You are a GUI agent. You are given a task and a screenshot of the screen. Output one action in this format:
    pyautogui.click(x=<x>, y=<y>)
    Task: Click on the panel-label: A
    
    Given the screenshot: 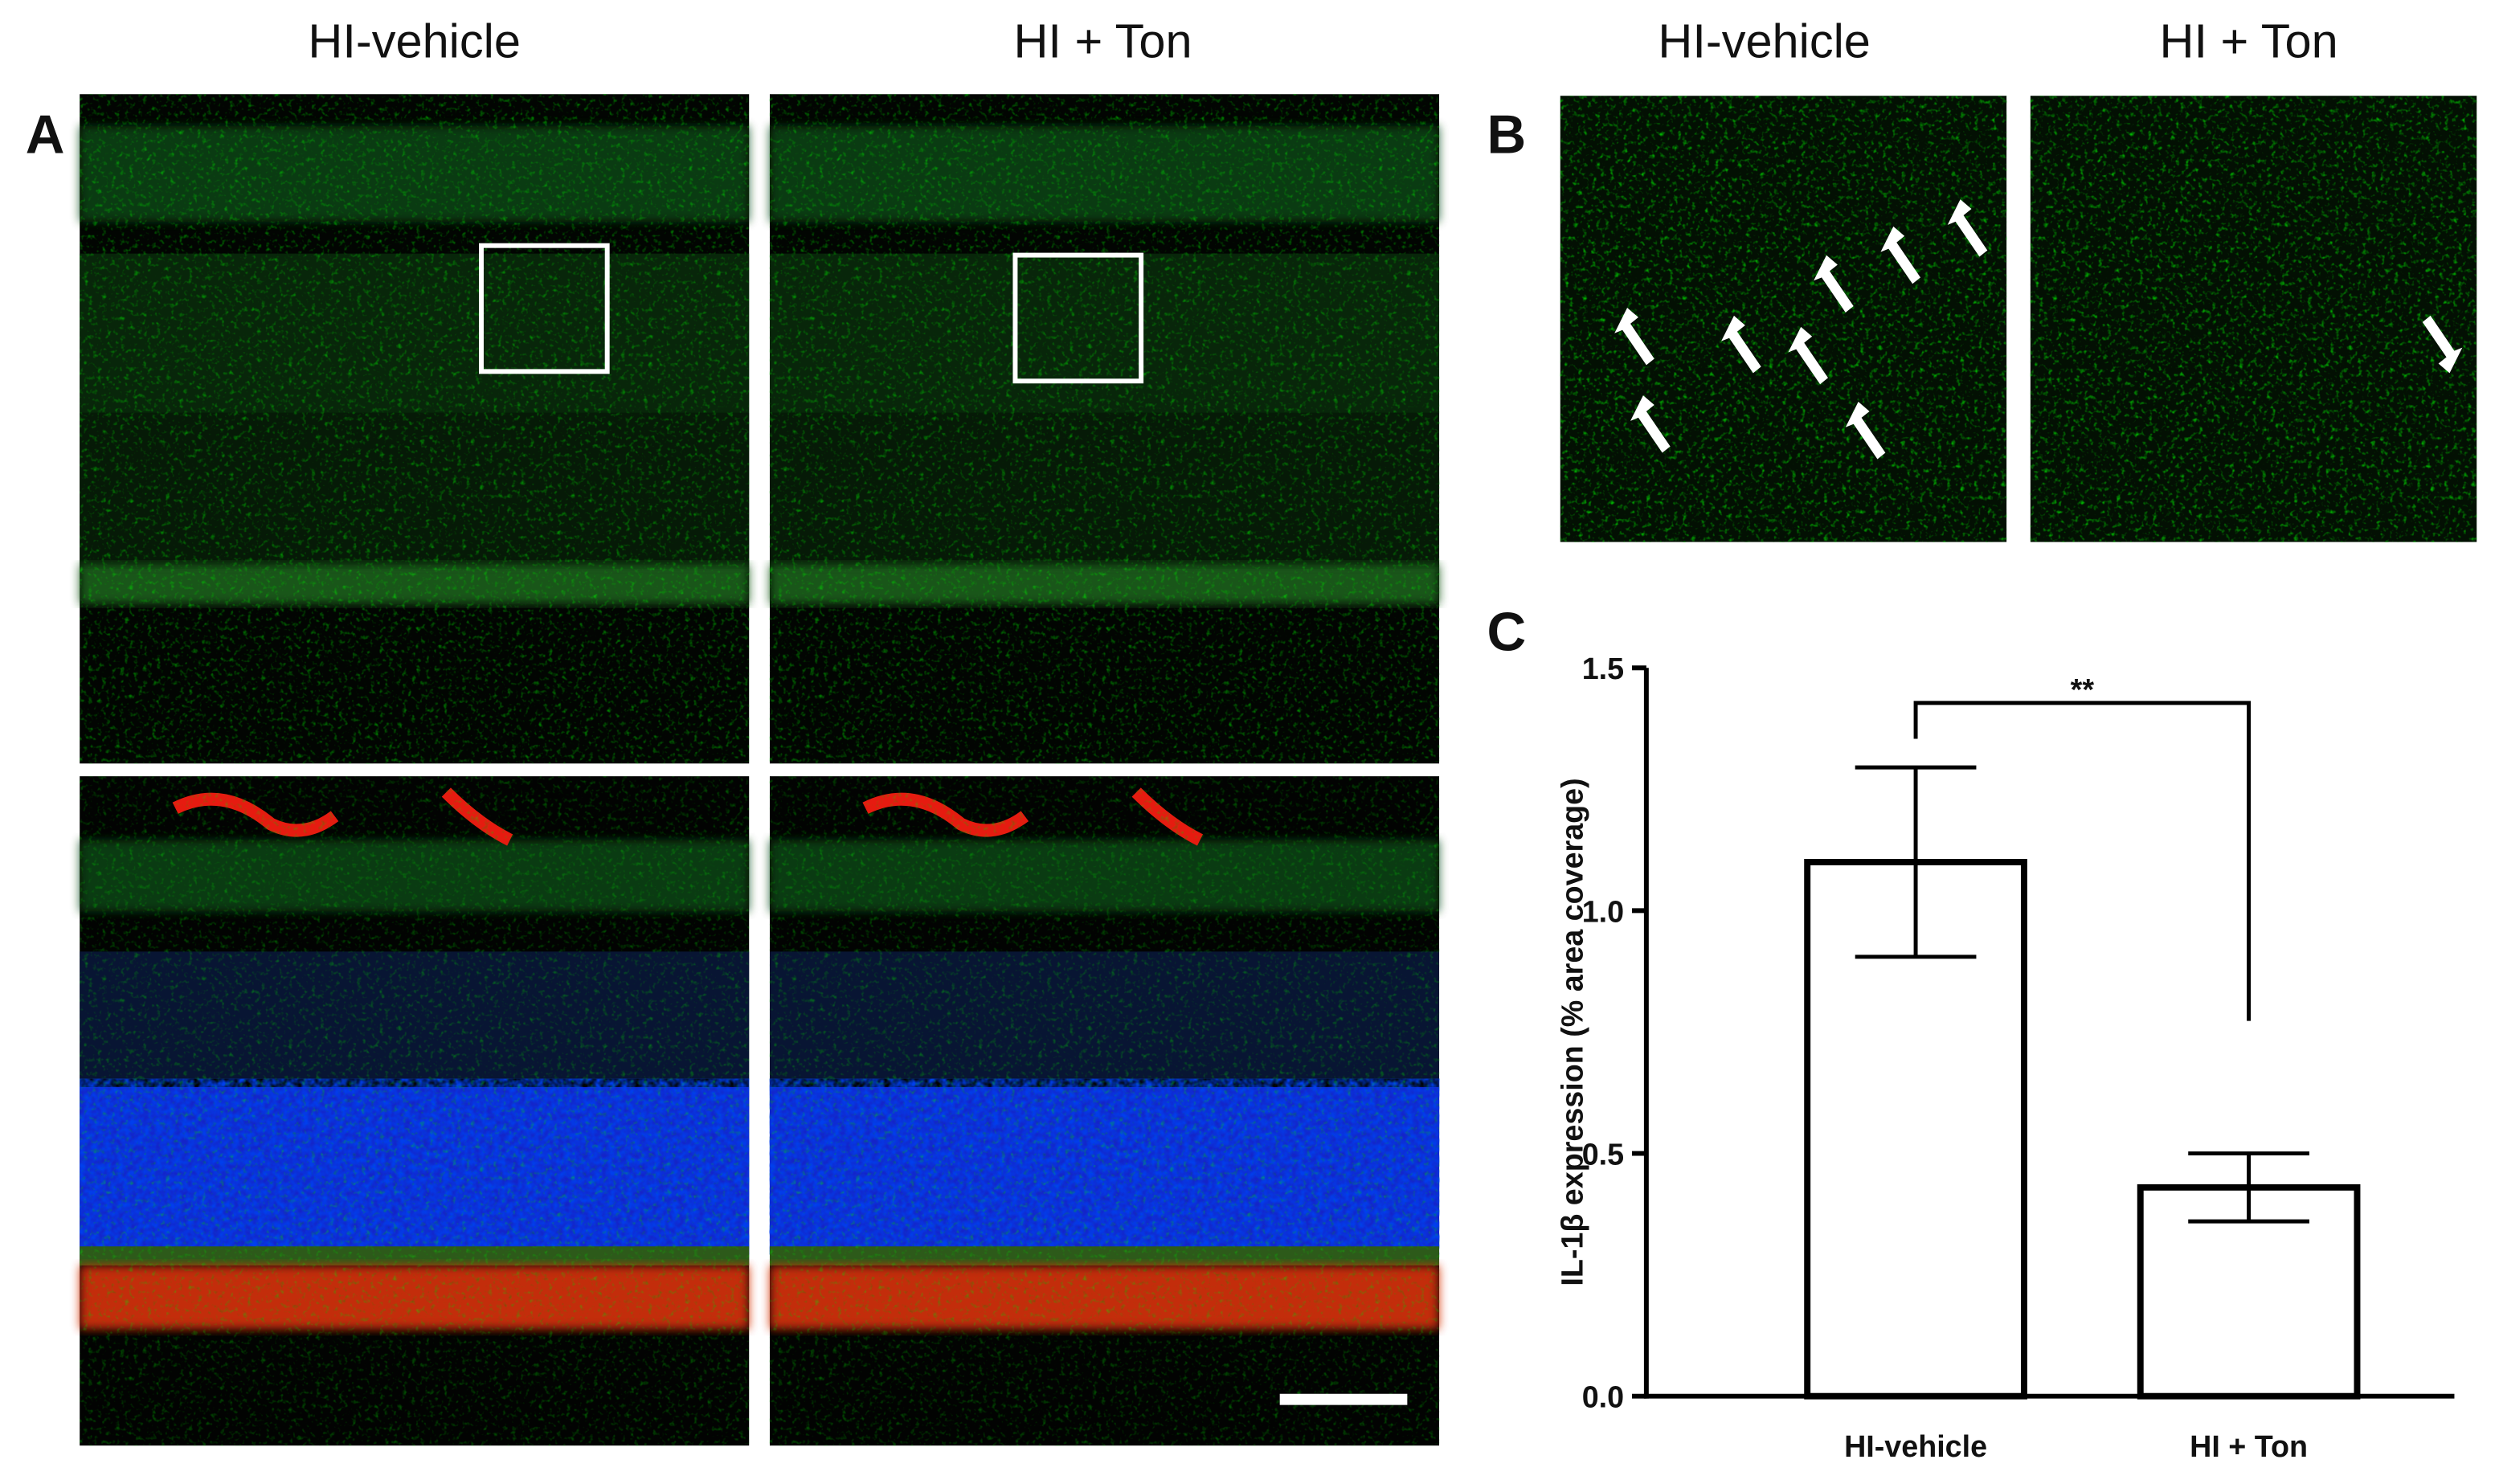 What is the action you would take?
    pyautogui.click(x=45, y=135)
    